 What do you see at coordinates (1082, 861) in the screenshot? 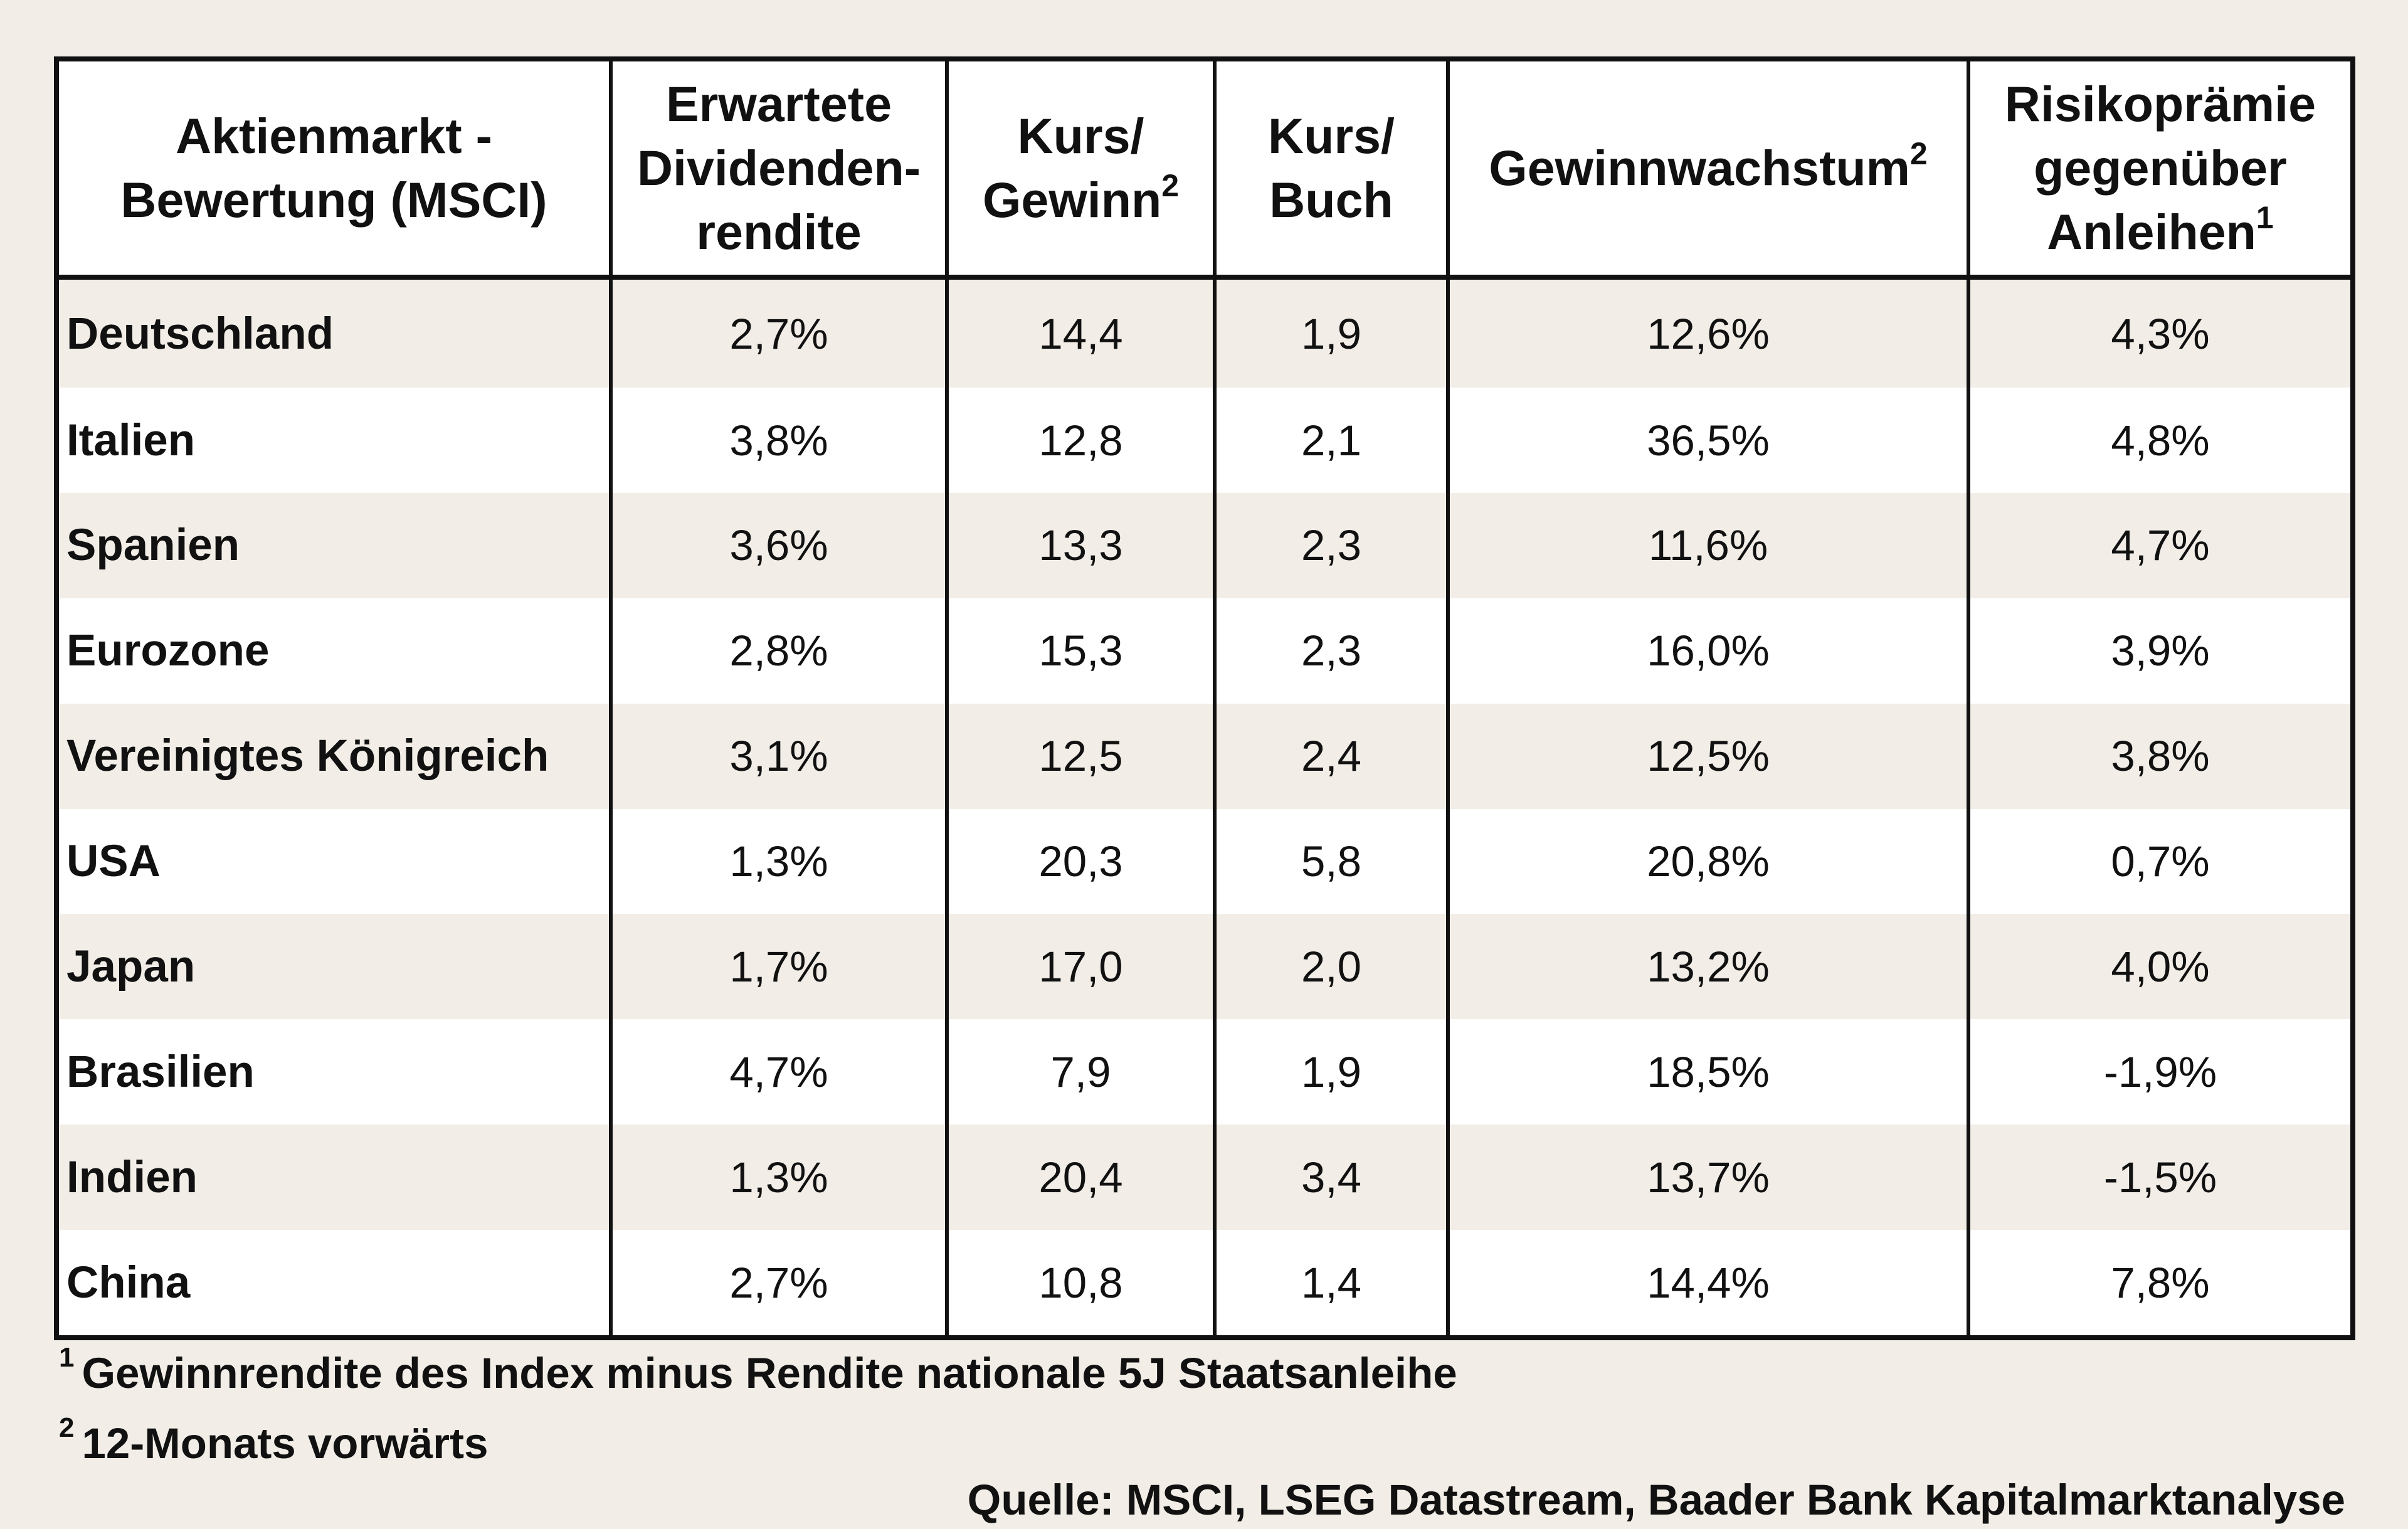
I see `cell-price-earnings: 20,3` at bounding box center [1082, 861].